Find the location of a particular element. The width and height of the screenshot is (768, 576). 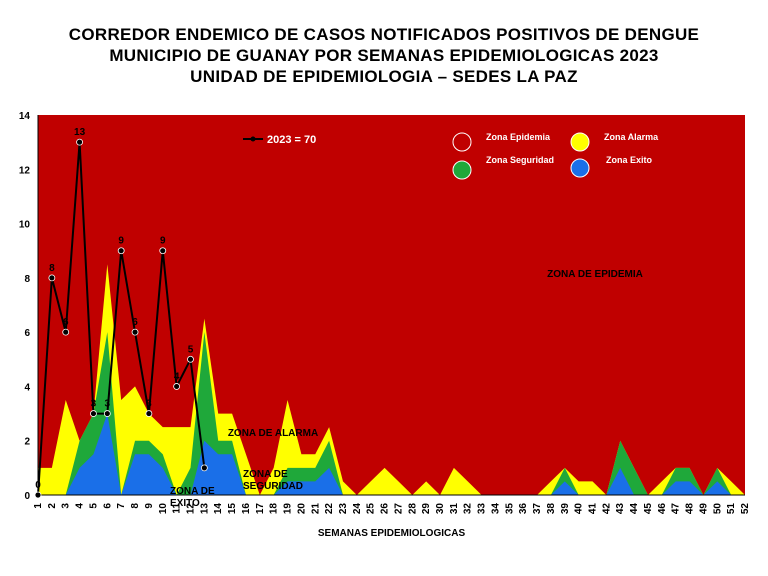

legend-zona-epidemia-swatch is located at coordinates (462, 142).